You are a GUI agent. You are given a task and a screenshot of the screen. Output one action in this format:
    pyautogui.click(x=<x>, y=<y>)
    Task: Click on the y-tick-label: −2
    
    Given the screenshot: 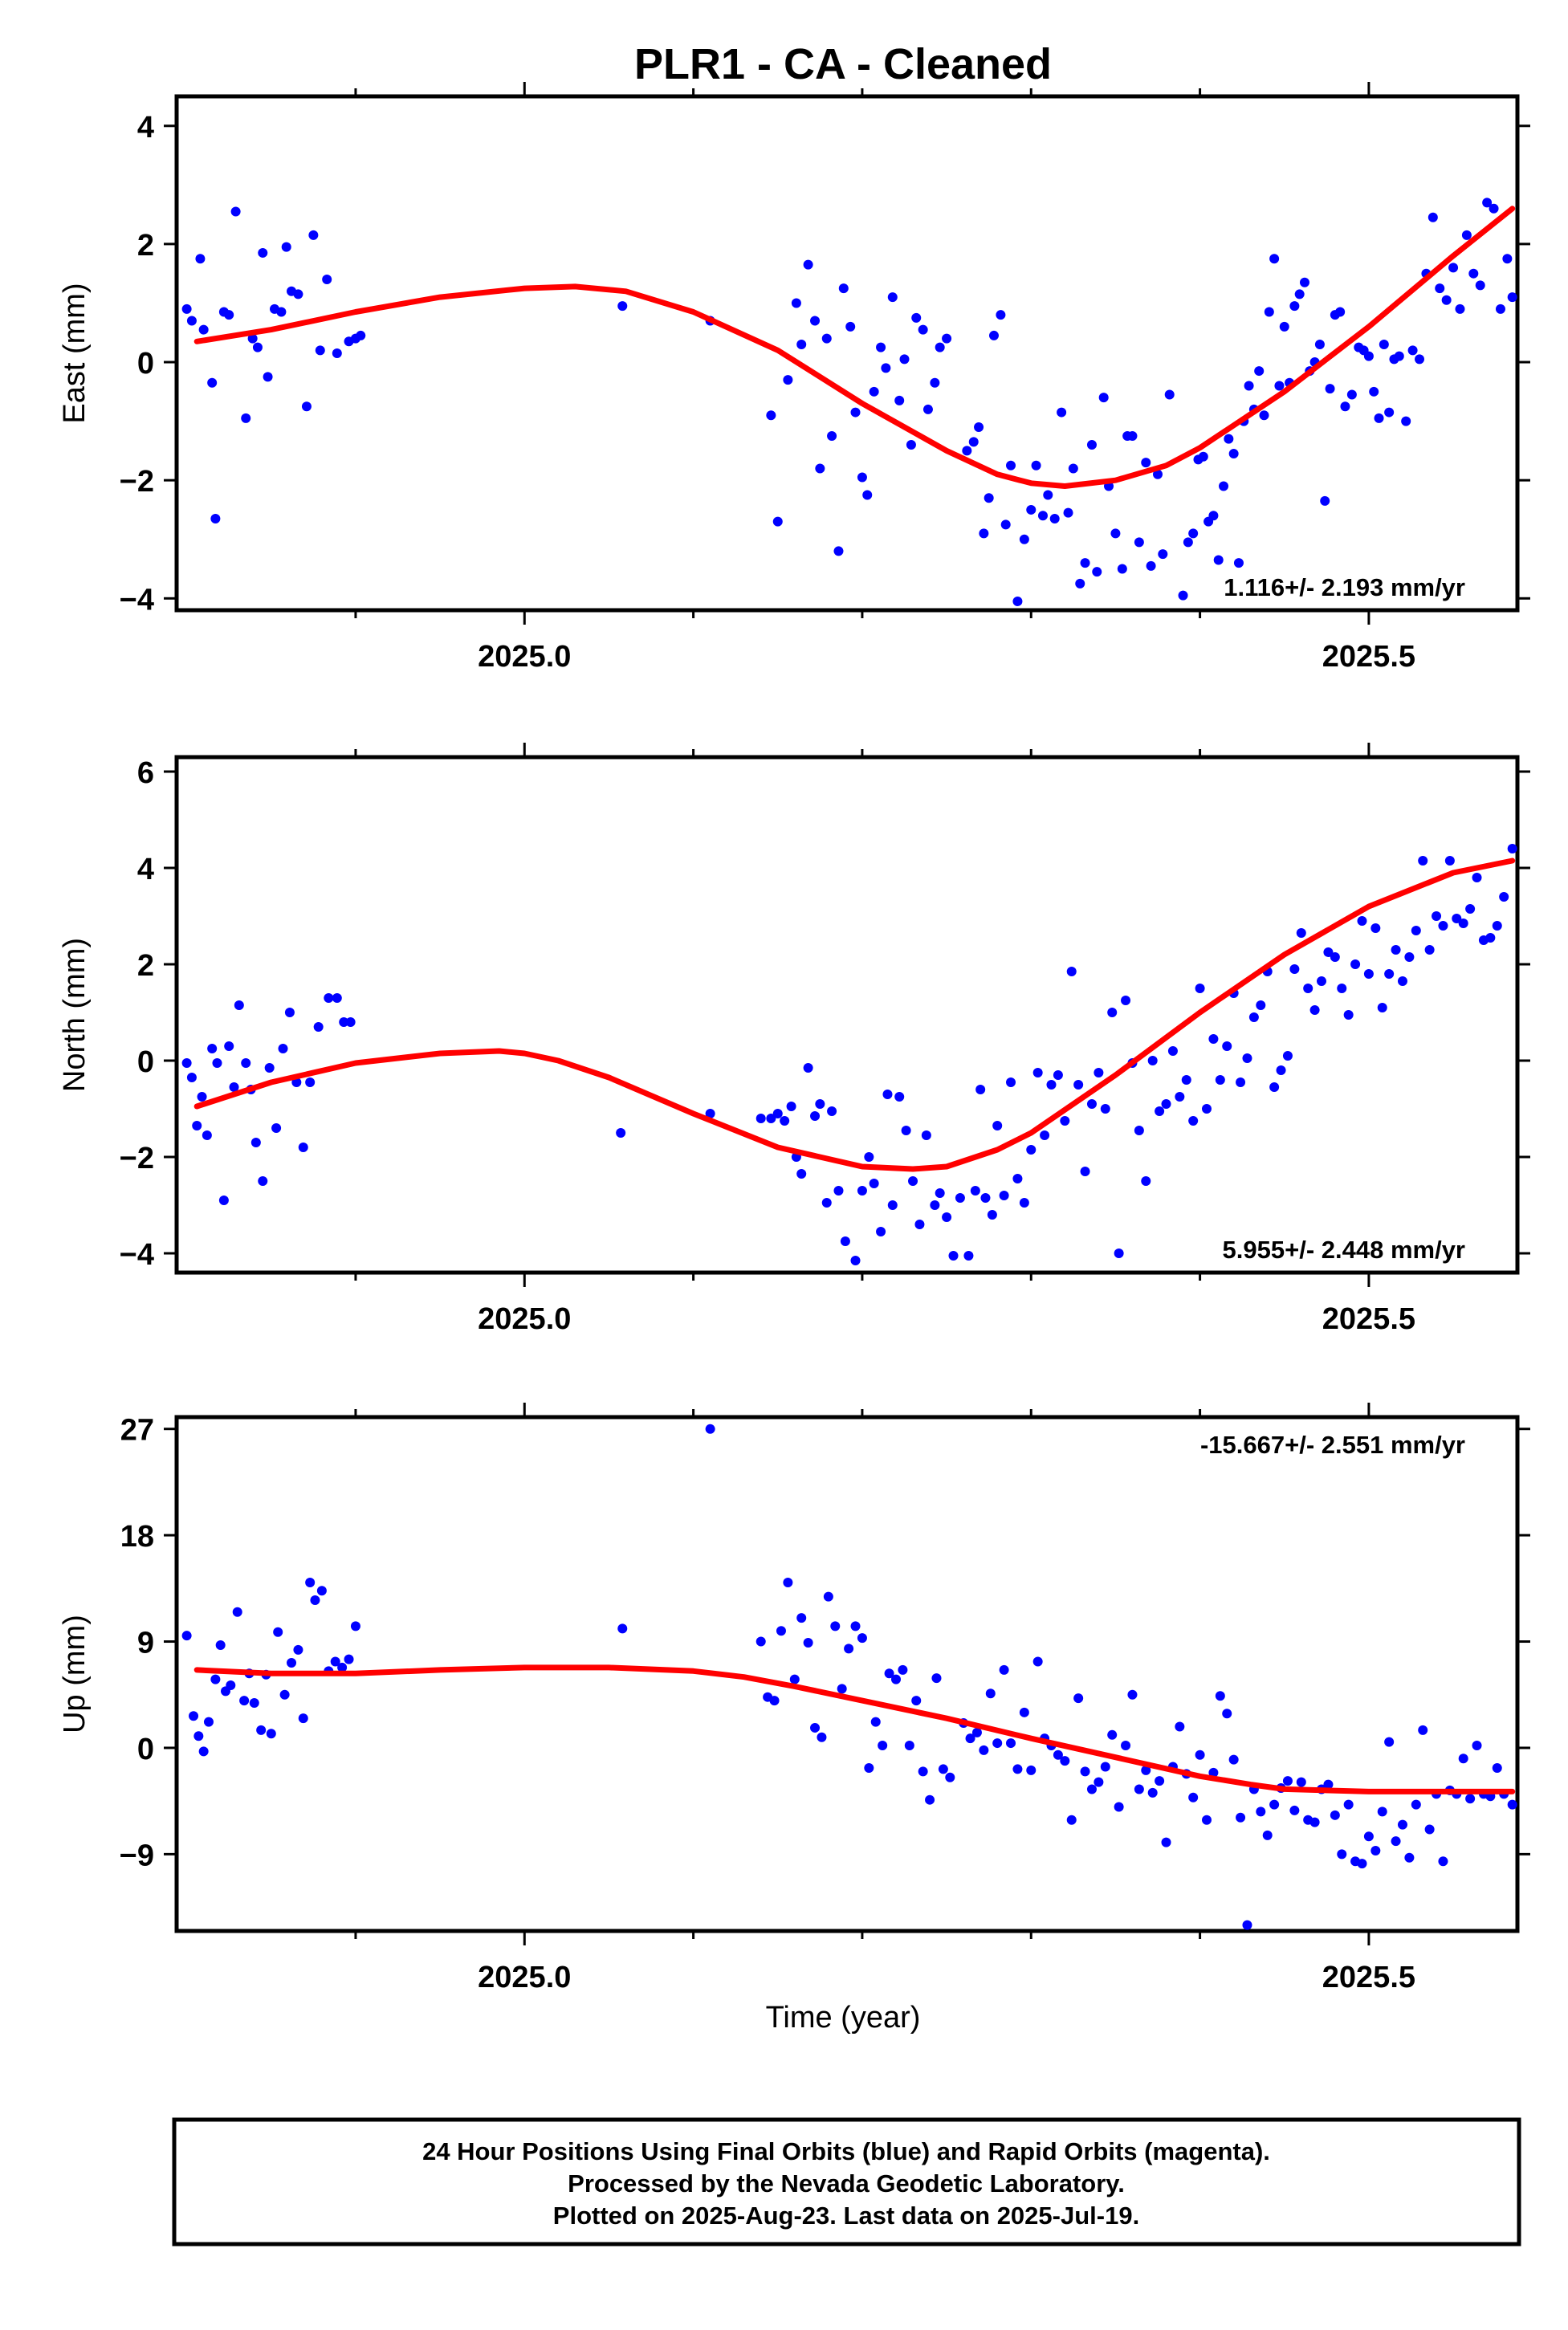 What is the action you would take?
    pyautogui.click(x=137, y=1158)
    